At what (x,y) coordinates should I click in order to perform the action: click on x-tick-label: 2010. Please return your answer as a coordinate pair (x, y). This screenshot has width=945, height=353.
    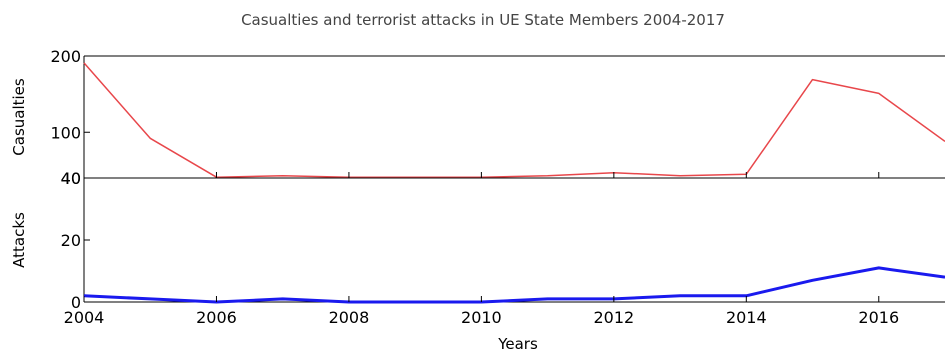
    Looking at the image, I should click on (481, 317).